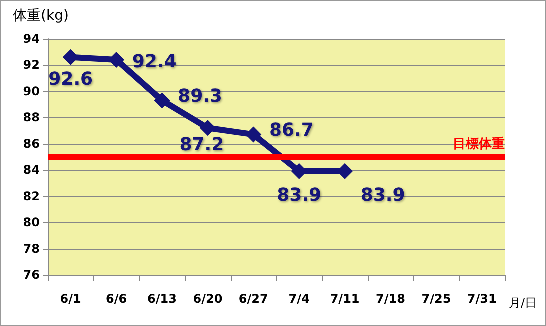 Image resolution: width=546 pixels, height=326 pixels. What do you see at coordinates (31, 39) in the screenshot?
I see `y-tick-label: 94` at bounding box center [31, 39].